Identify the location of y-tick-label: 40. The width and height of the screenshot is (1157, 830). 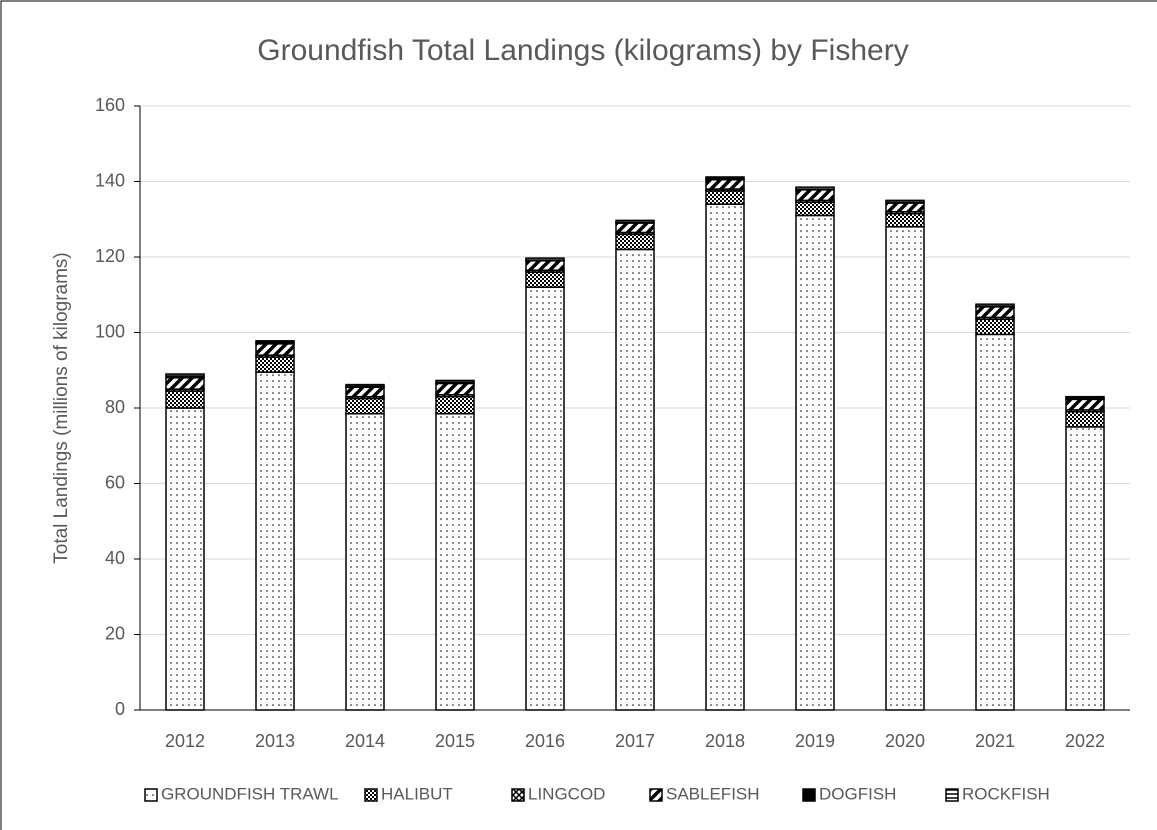
(115, 558).